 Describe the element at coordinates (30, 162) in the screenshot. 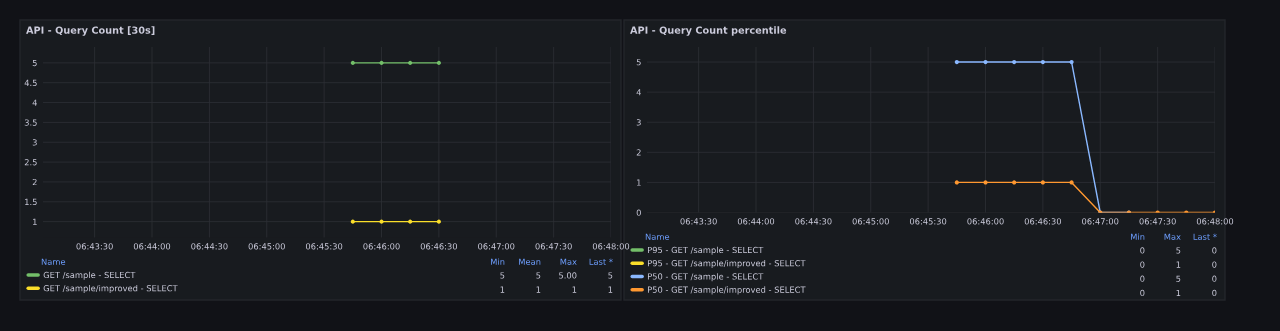

I see `y-tick-label: 2.5` at that location.